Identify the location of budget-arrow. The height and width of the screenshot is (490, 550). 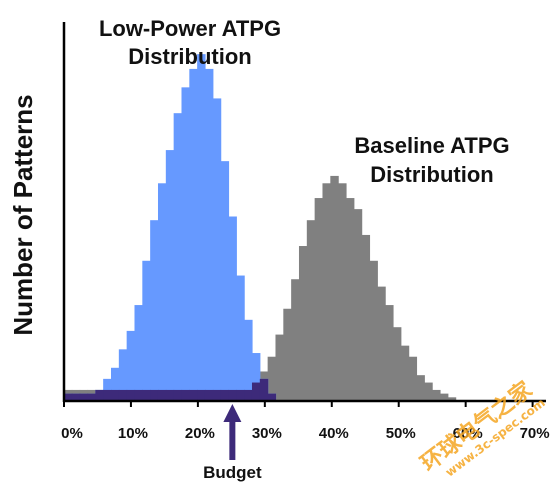
(232, 432).